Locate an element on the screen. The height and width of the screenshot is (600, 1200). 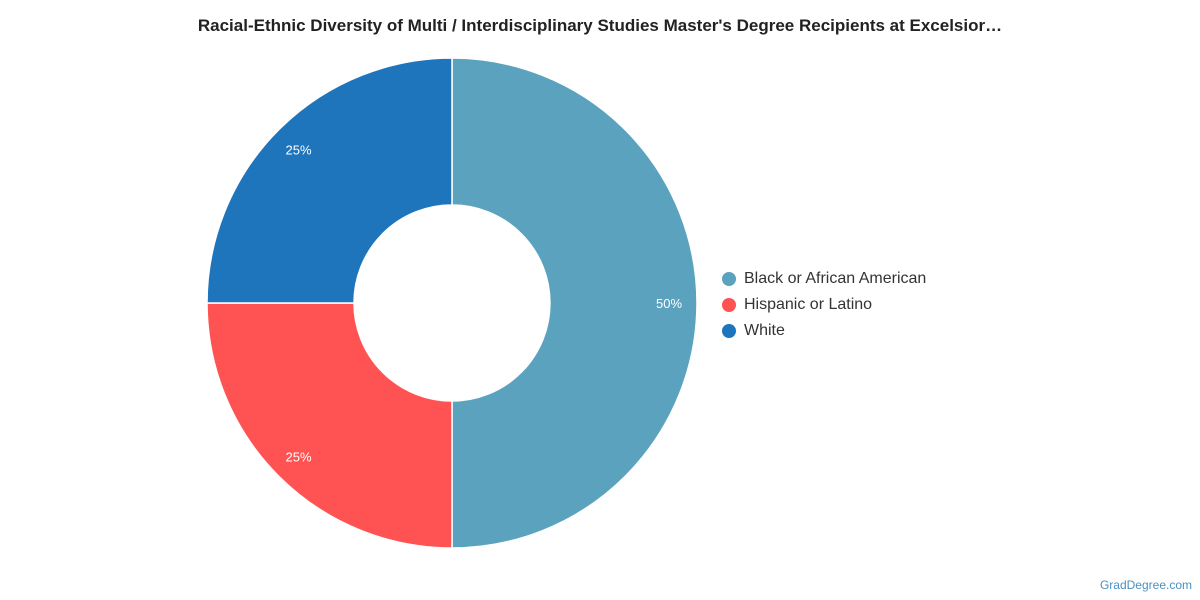
legend-label: White is located at coordinates (764, 330).